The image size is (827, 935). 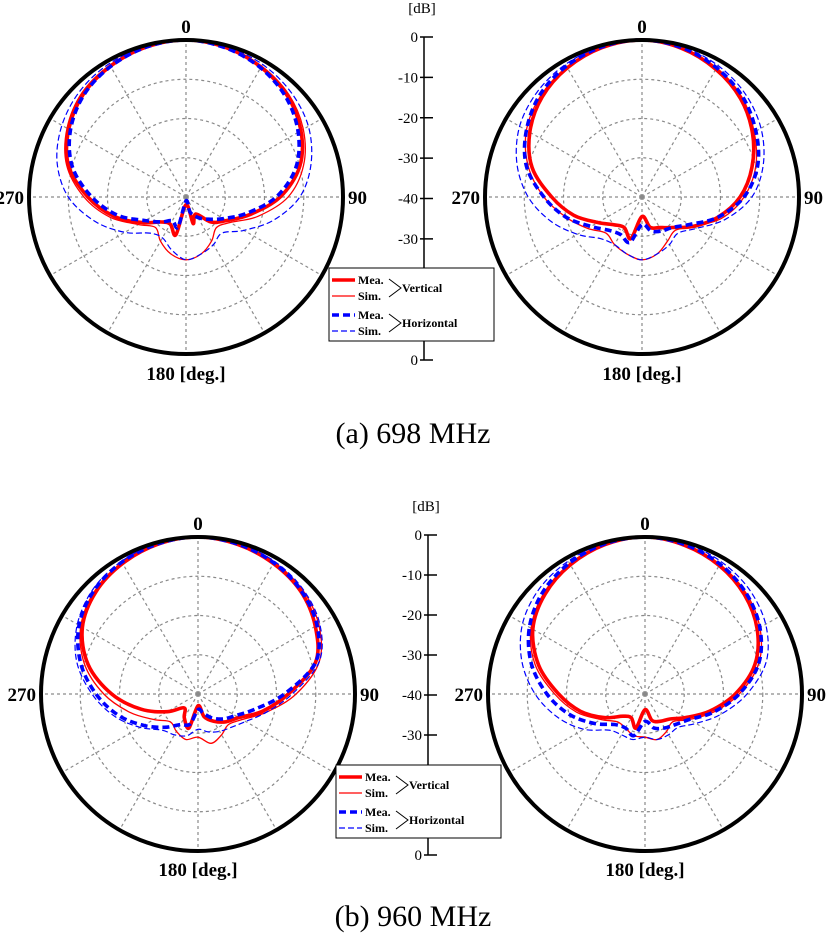 What do you see at coordinates (412, 616) in the screenshot?
I see `radial-tick-label: -20` at bounding box center [412, 616].